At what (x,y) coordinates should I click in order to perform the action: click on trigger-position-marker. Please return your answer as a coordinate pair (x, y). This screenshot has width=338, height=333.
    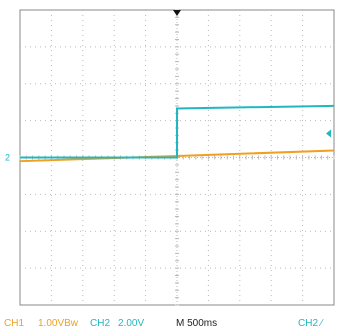
    Looking at the image, I should click on (177, 13).